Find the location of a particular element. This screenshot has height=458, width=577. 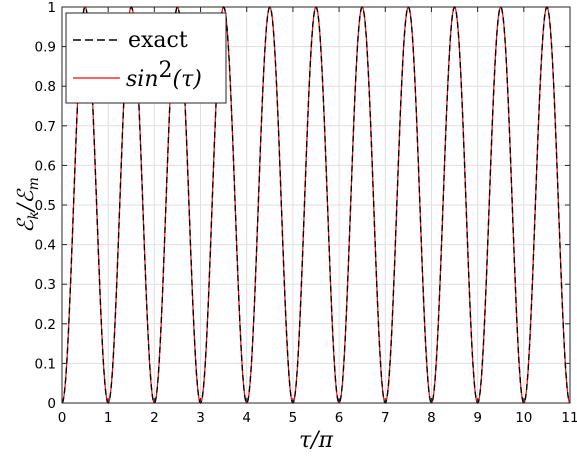

y-axis-label: ℰk/ℰm is located at coordinates (28, 205).